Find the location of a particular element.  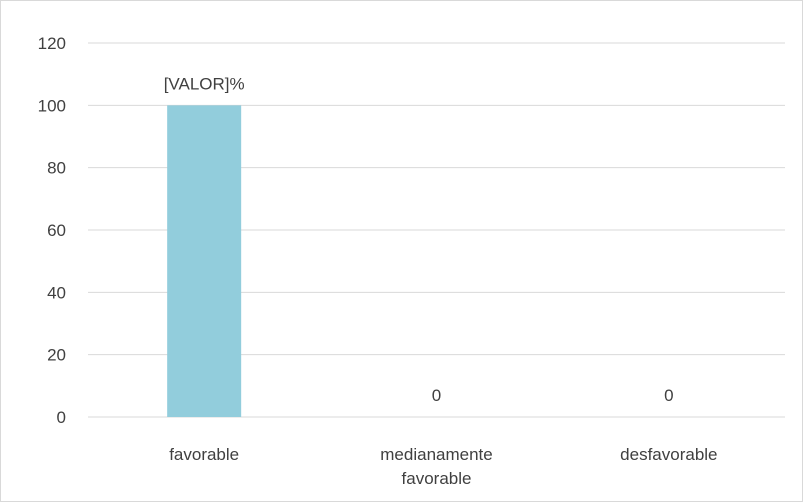

y-tick-label-20: 20 is located at coordinates (56, 355).